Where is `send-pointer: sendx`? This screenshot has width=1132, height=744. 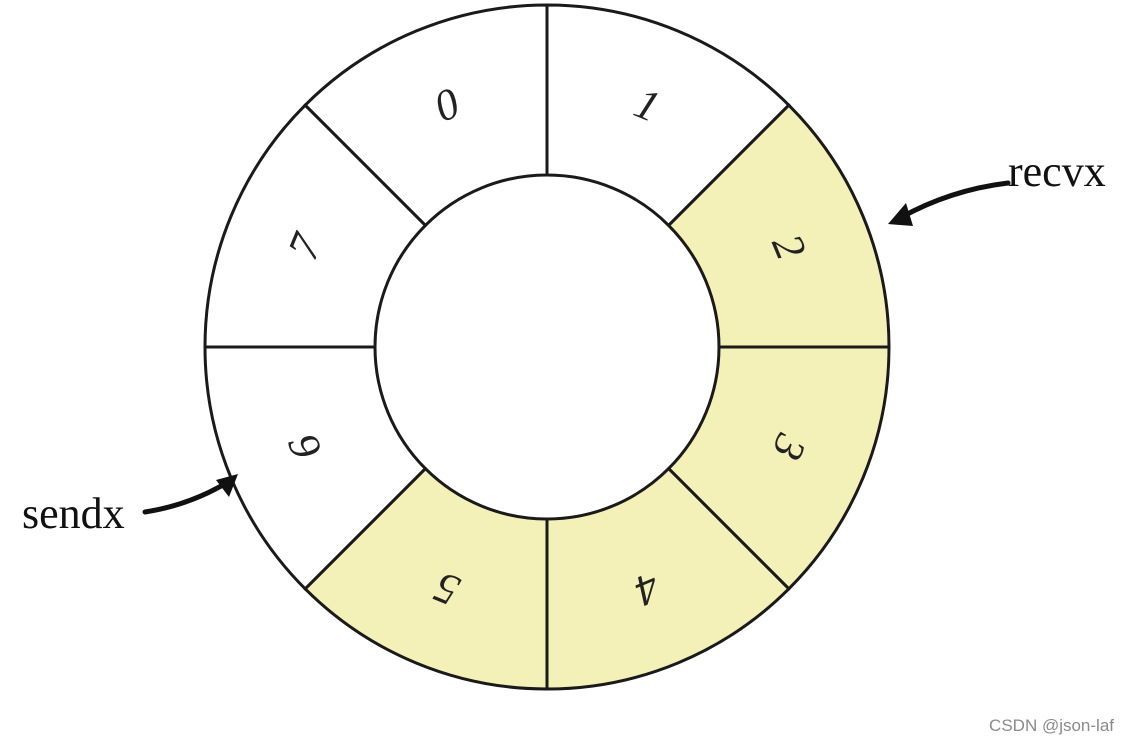 send-pointer: sendx is located at coordinates (130, 506).